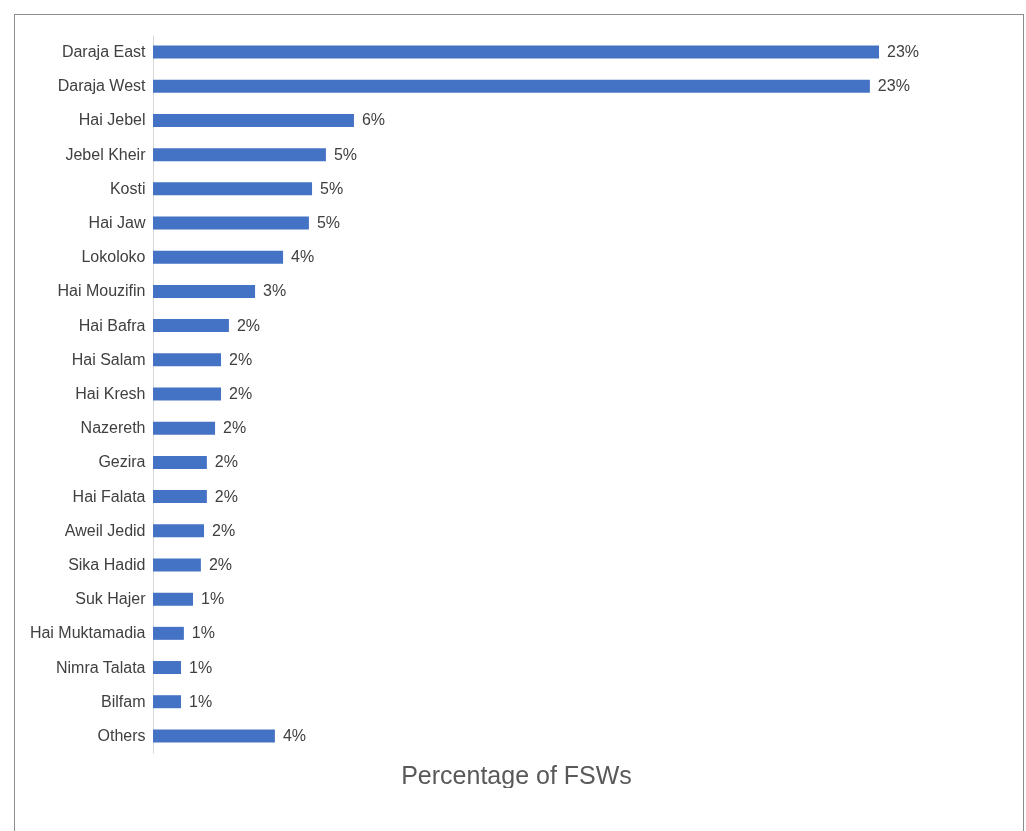 The width and height of the screenshot is (1026, 831). Describe the element at coordinates (123, 701) in the screenshot. I see `y-tick-label: Bilfam` at that location.